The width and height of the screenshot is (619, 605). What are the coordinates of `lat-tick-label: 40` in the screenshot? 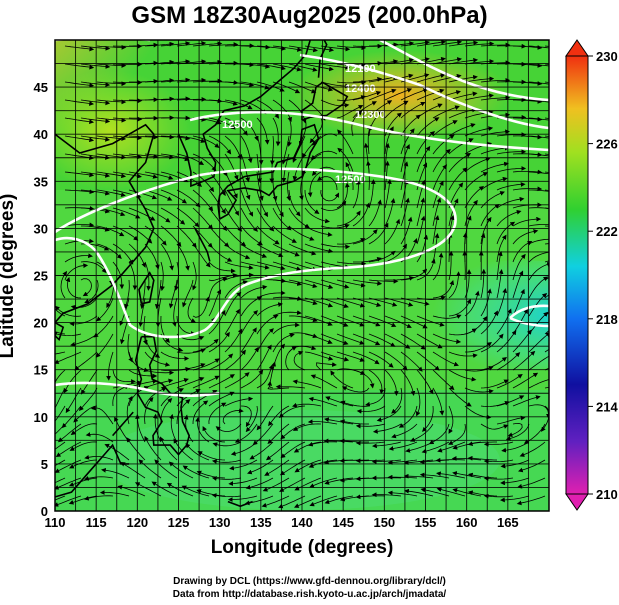 It's located at (41, 134).